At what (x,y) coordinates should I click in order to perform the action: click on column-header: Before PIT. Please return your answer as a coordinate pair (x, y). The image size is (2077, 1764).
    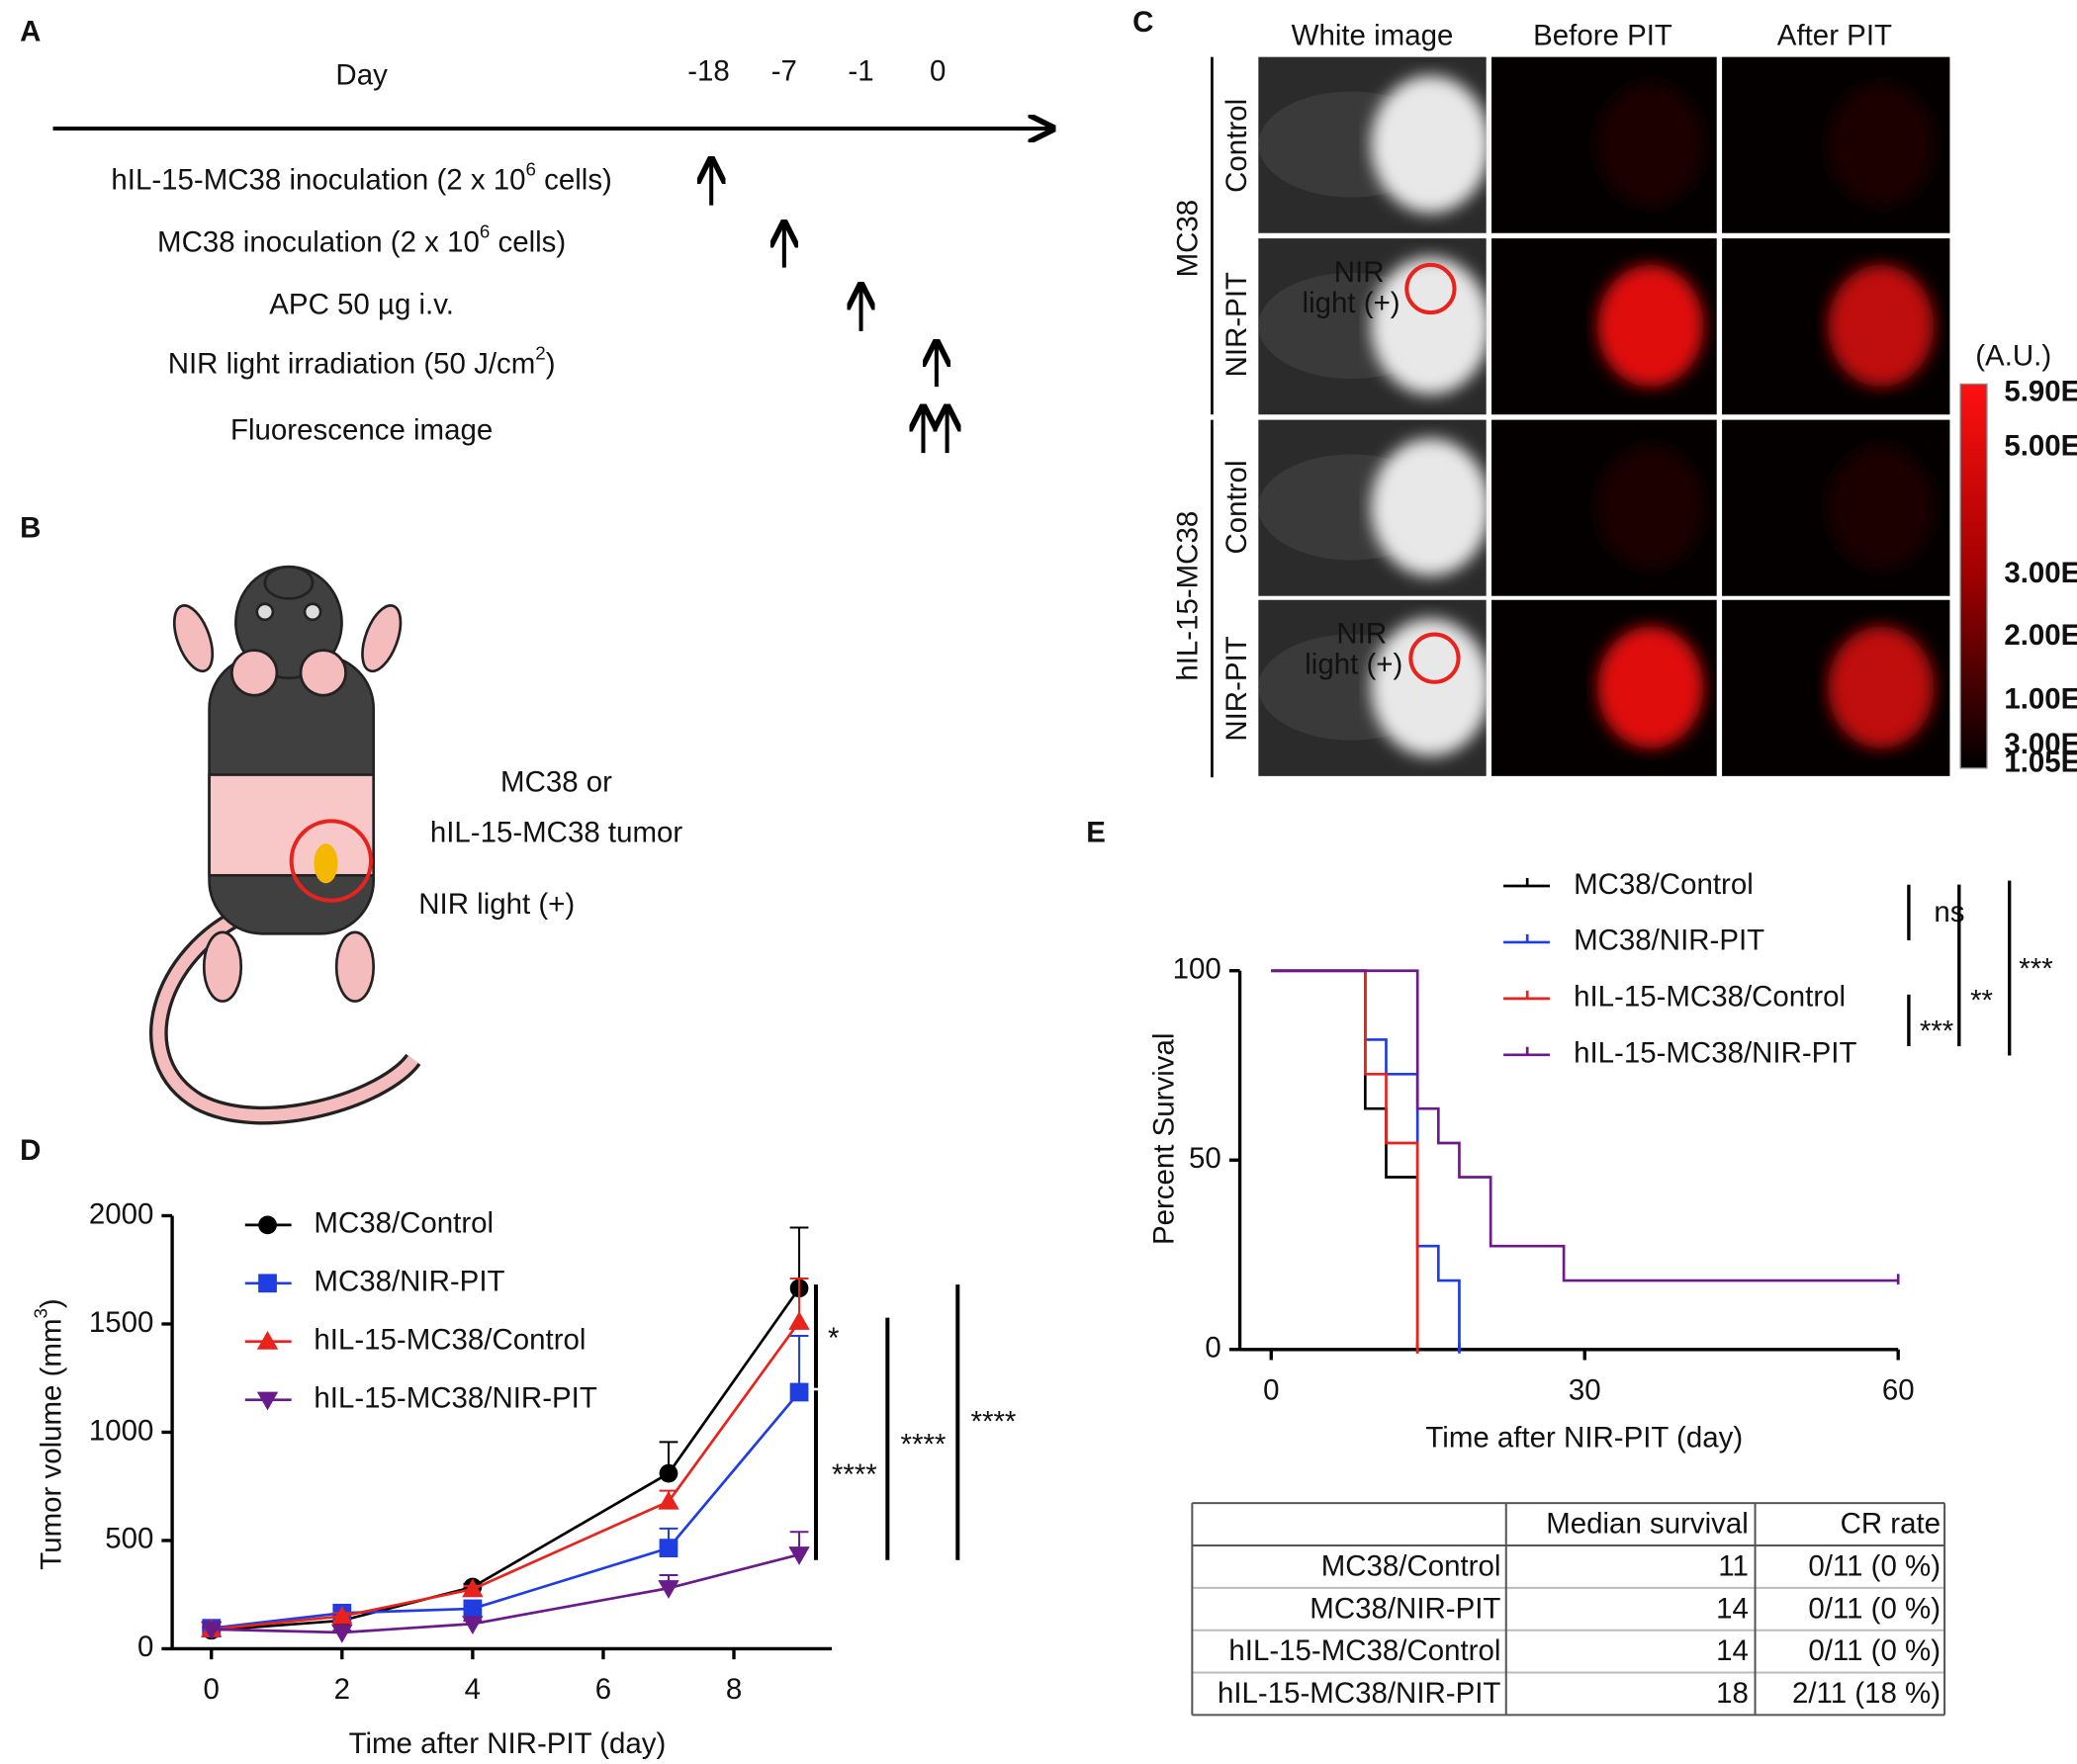
    Looking at the image, I should click on (1602, 35).